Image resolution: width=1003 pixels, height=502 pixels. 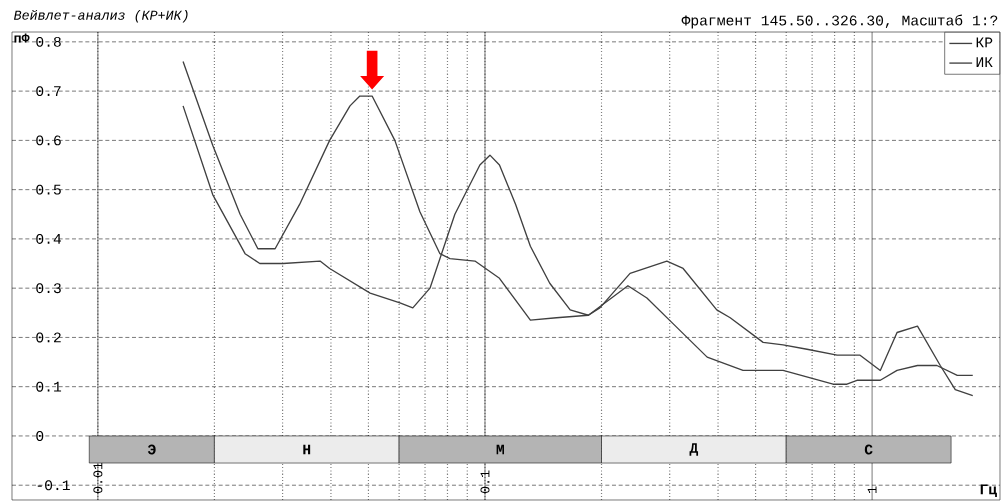 What do you see at coordinates (500, 449) in the screenshot?
I see `band-label: М` at bounding box center [500, 449].